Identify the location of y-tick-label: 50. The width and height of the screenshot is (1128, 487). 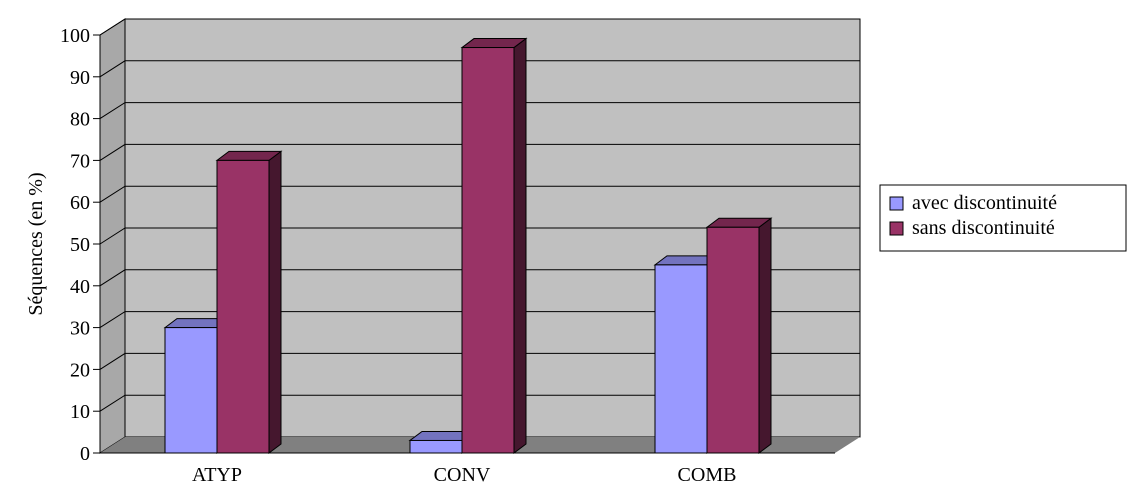
(80, 245).